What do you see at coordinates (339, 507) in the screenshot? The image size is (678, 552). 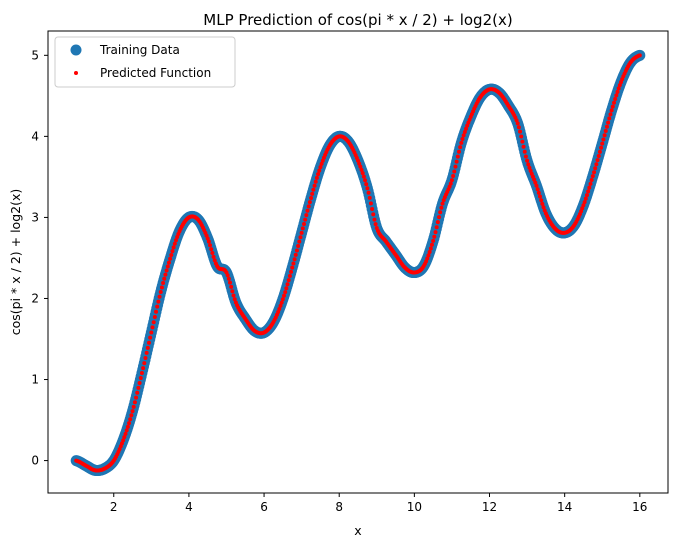 I see `x-tick-label: 8` at bounding box center [339, 507].